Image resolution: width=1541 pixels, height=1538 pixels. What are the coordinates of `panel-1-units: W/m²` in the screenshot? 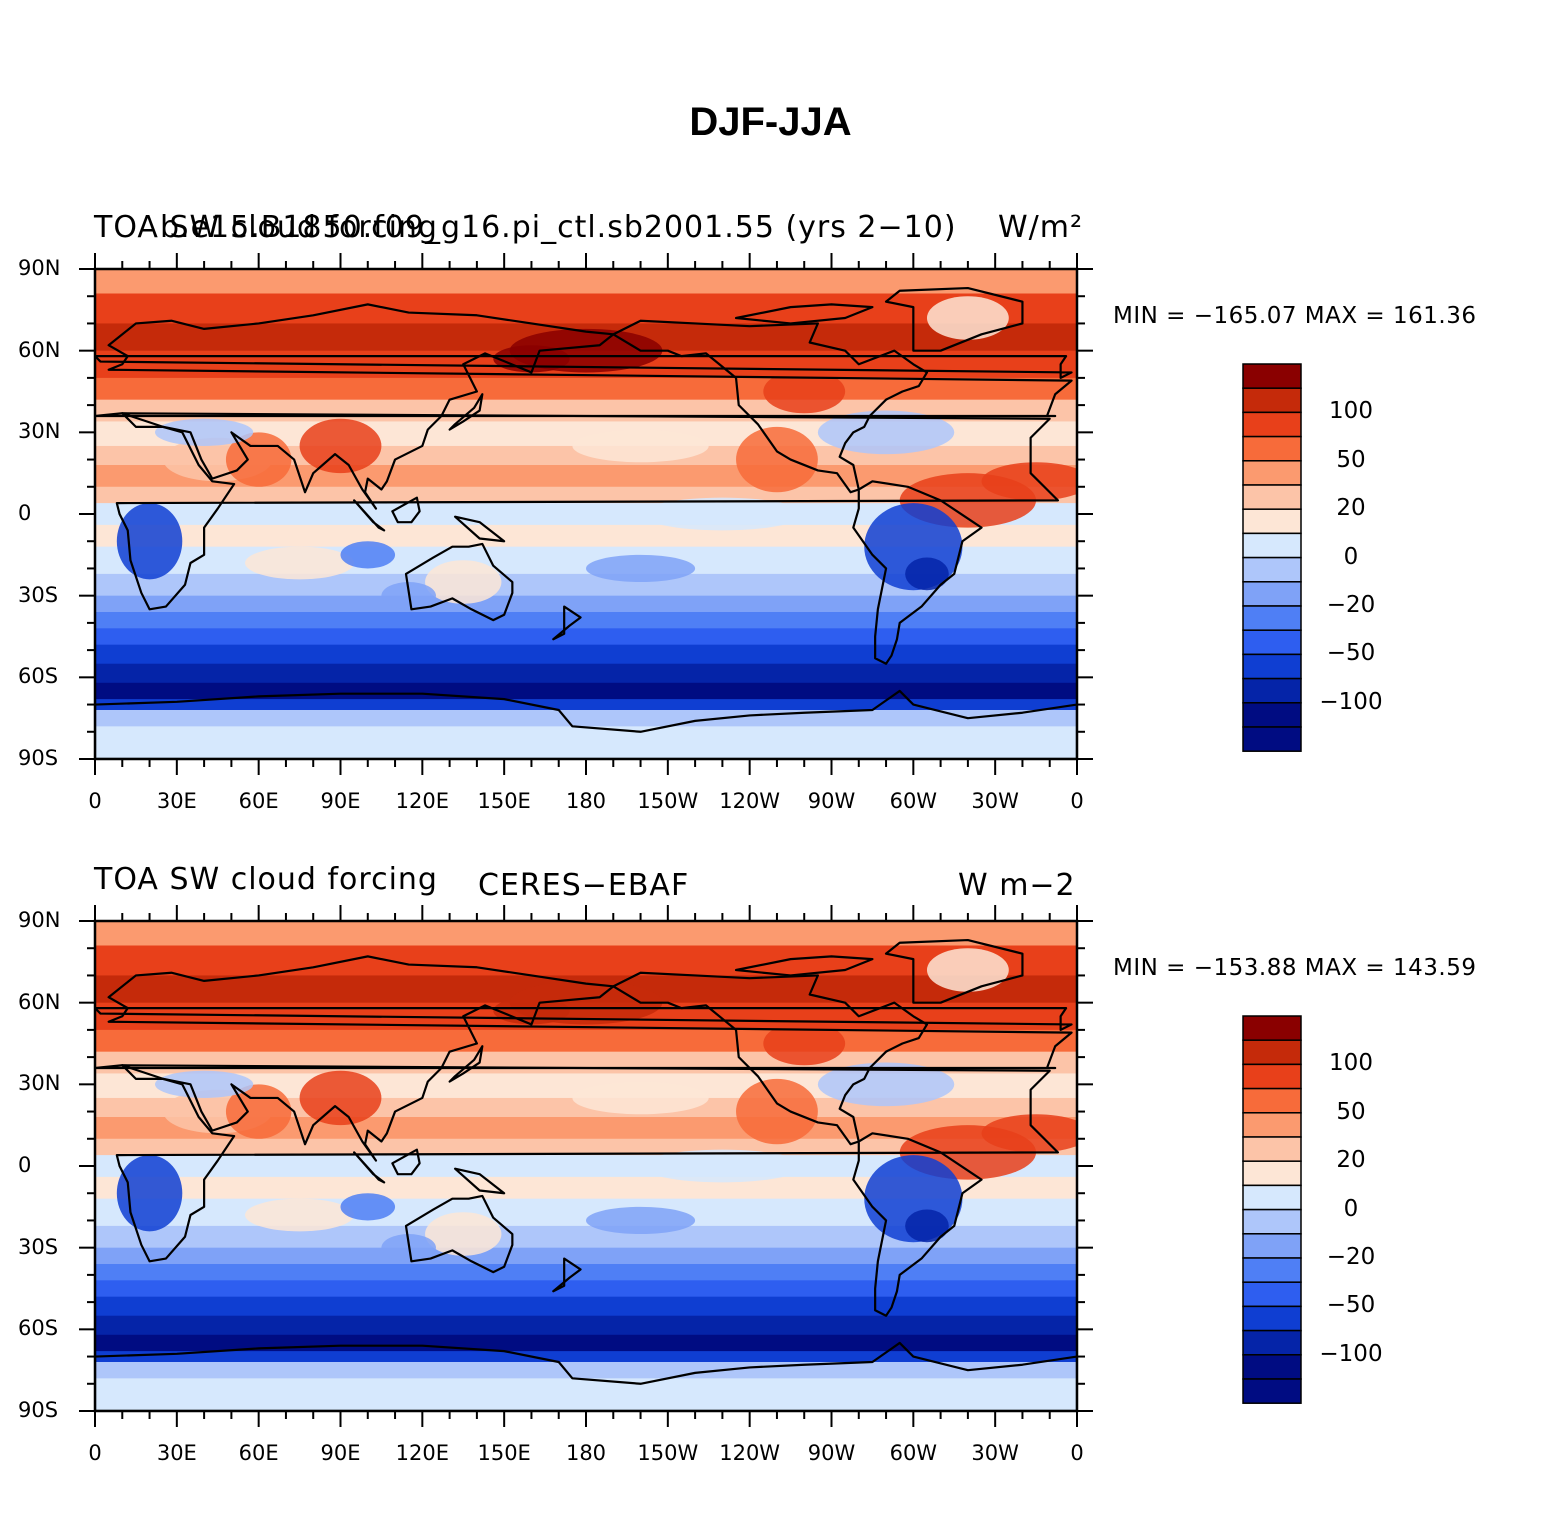 It's located at (1041, 227).